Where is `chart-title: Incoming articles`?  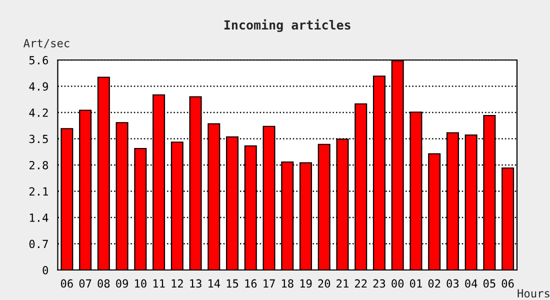
chart-title: Incoming articles is located at coordinates (287, 25).